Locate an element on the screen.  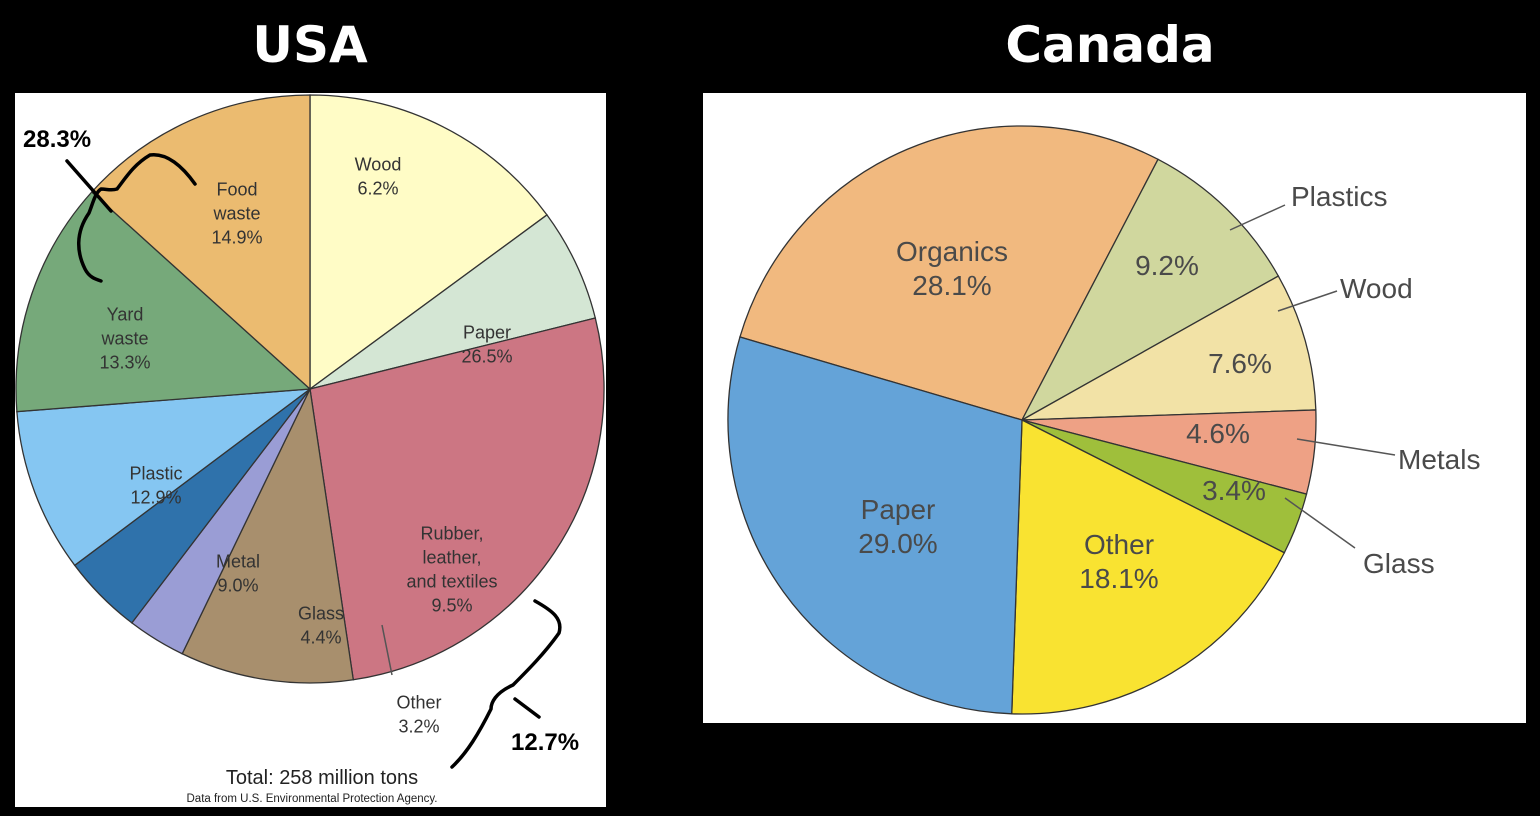
canada-glass-leader-line is located at coordinates (1320, 523).